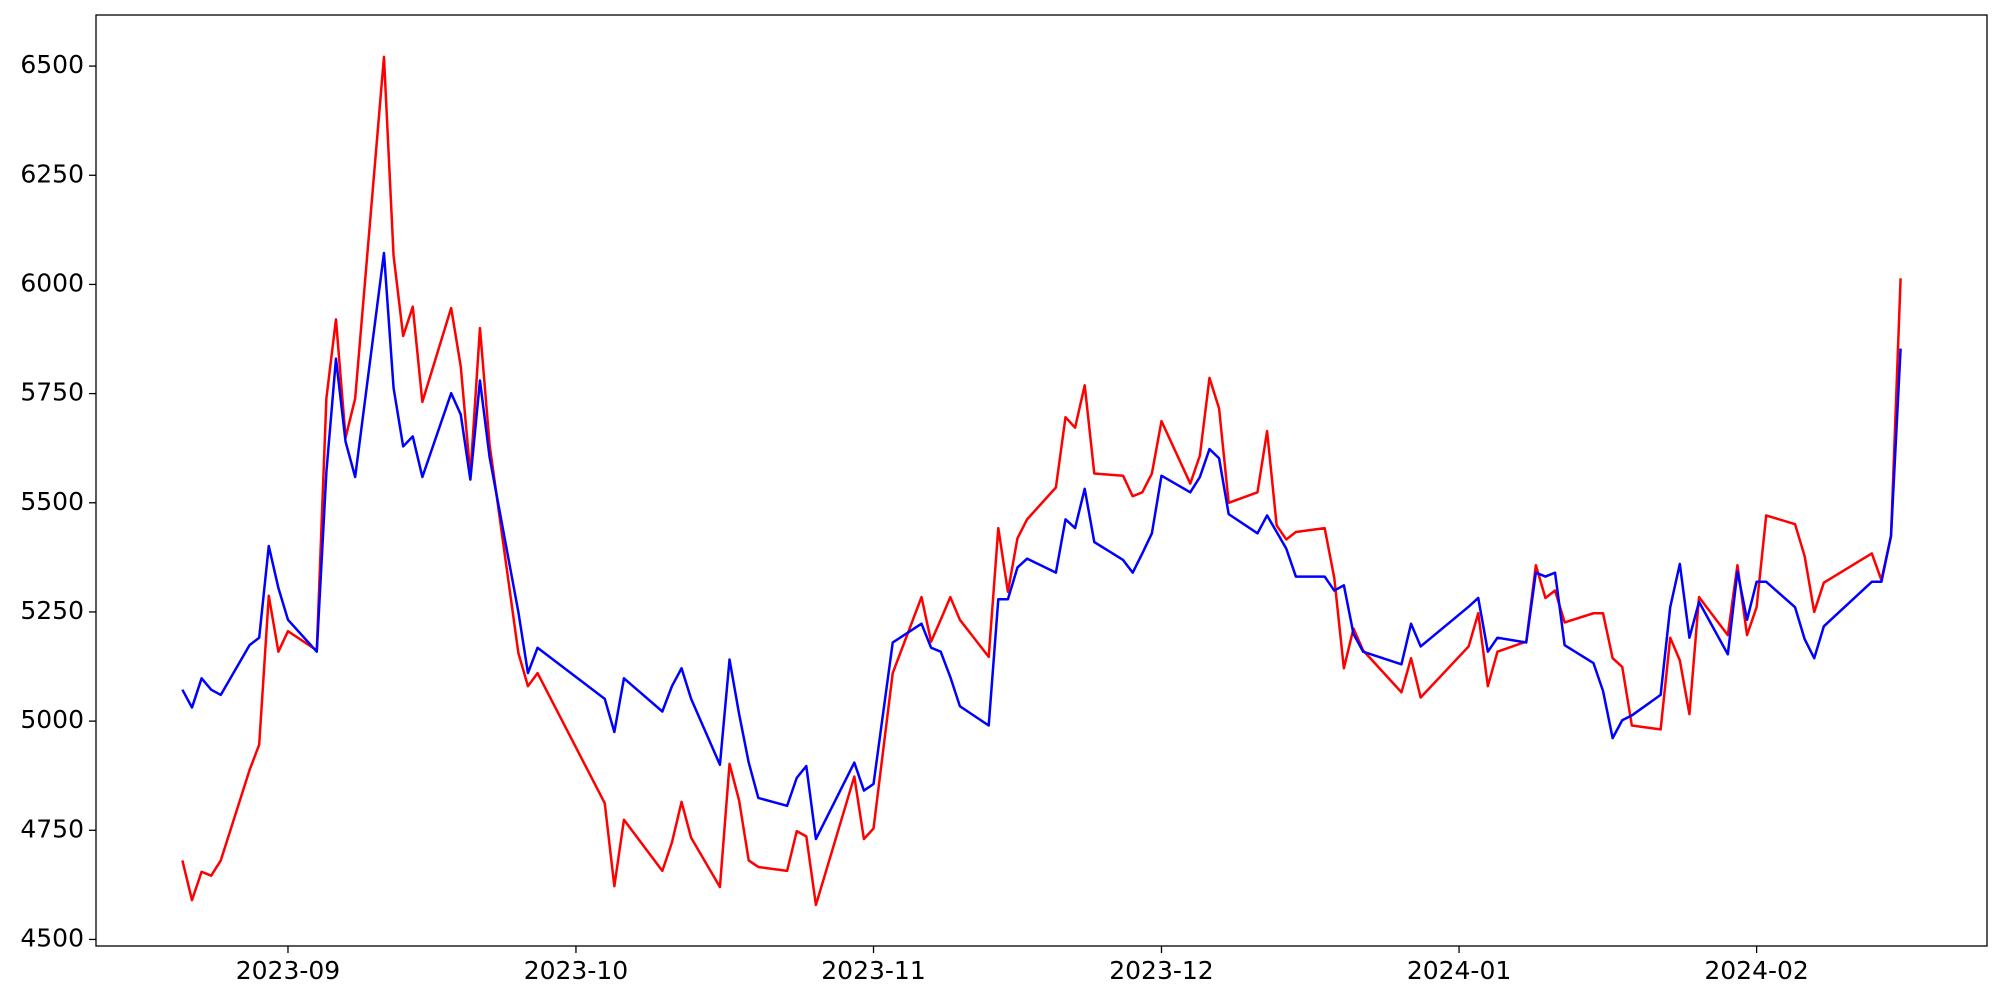  I want to click on y-tick-label: 5500, so click(52, 501).